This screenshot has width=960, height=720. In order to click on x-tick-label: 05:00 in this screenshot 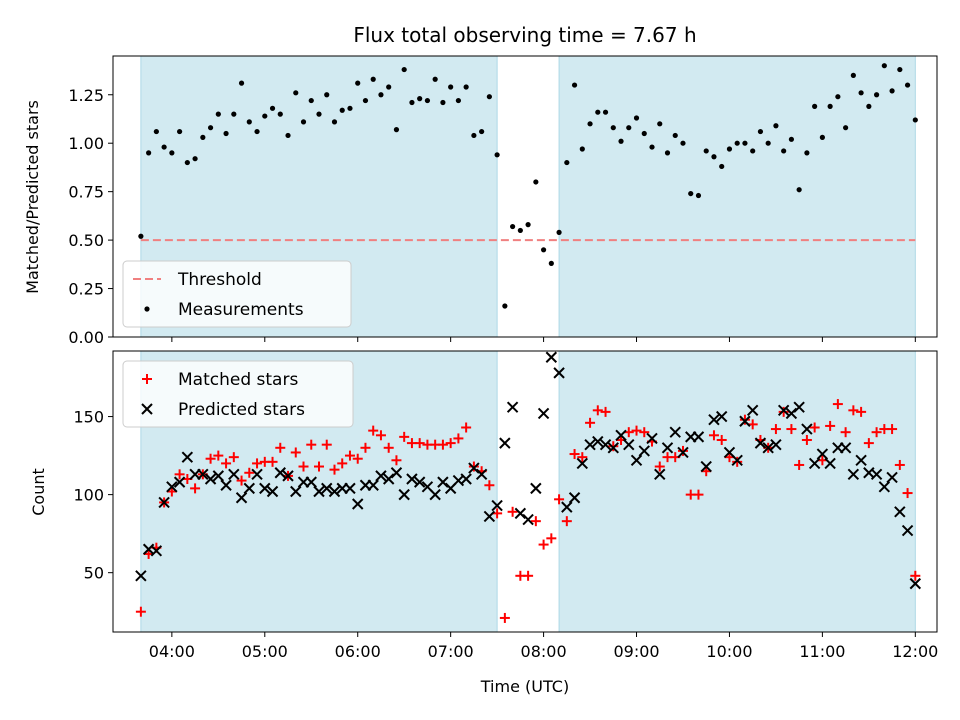, I will do `click(265, 651)`.